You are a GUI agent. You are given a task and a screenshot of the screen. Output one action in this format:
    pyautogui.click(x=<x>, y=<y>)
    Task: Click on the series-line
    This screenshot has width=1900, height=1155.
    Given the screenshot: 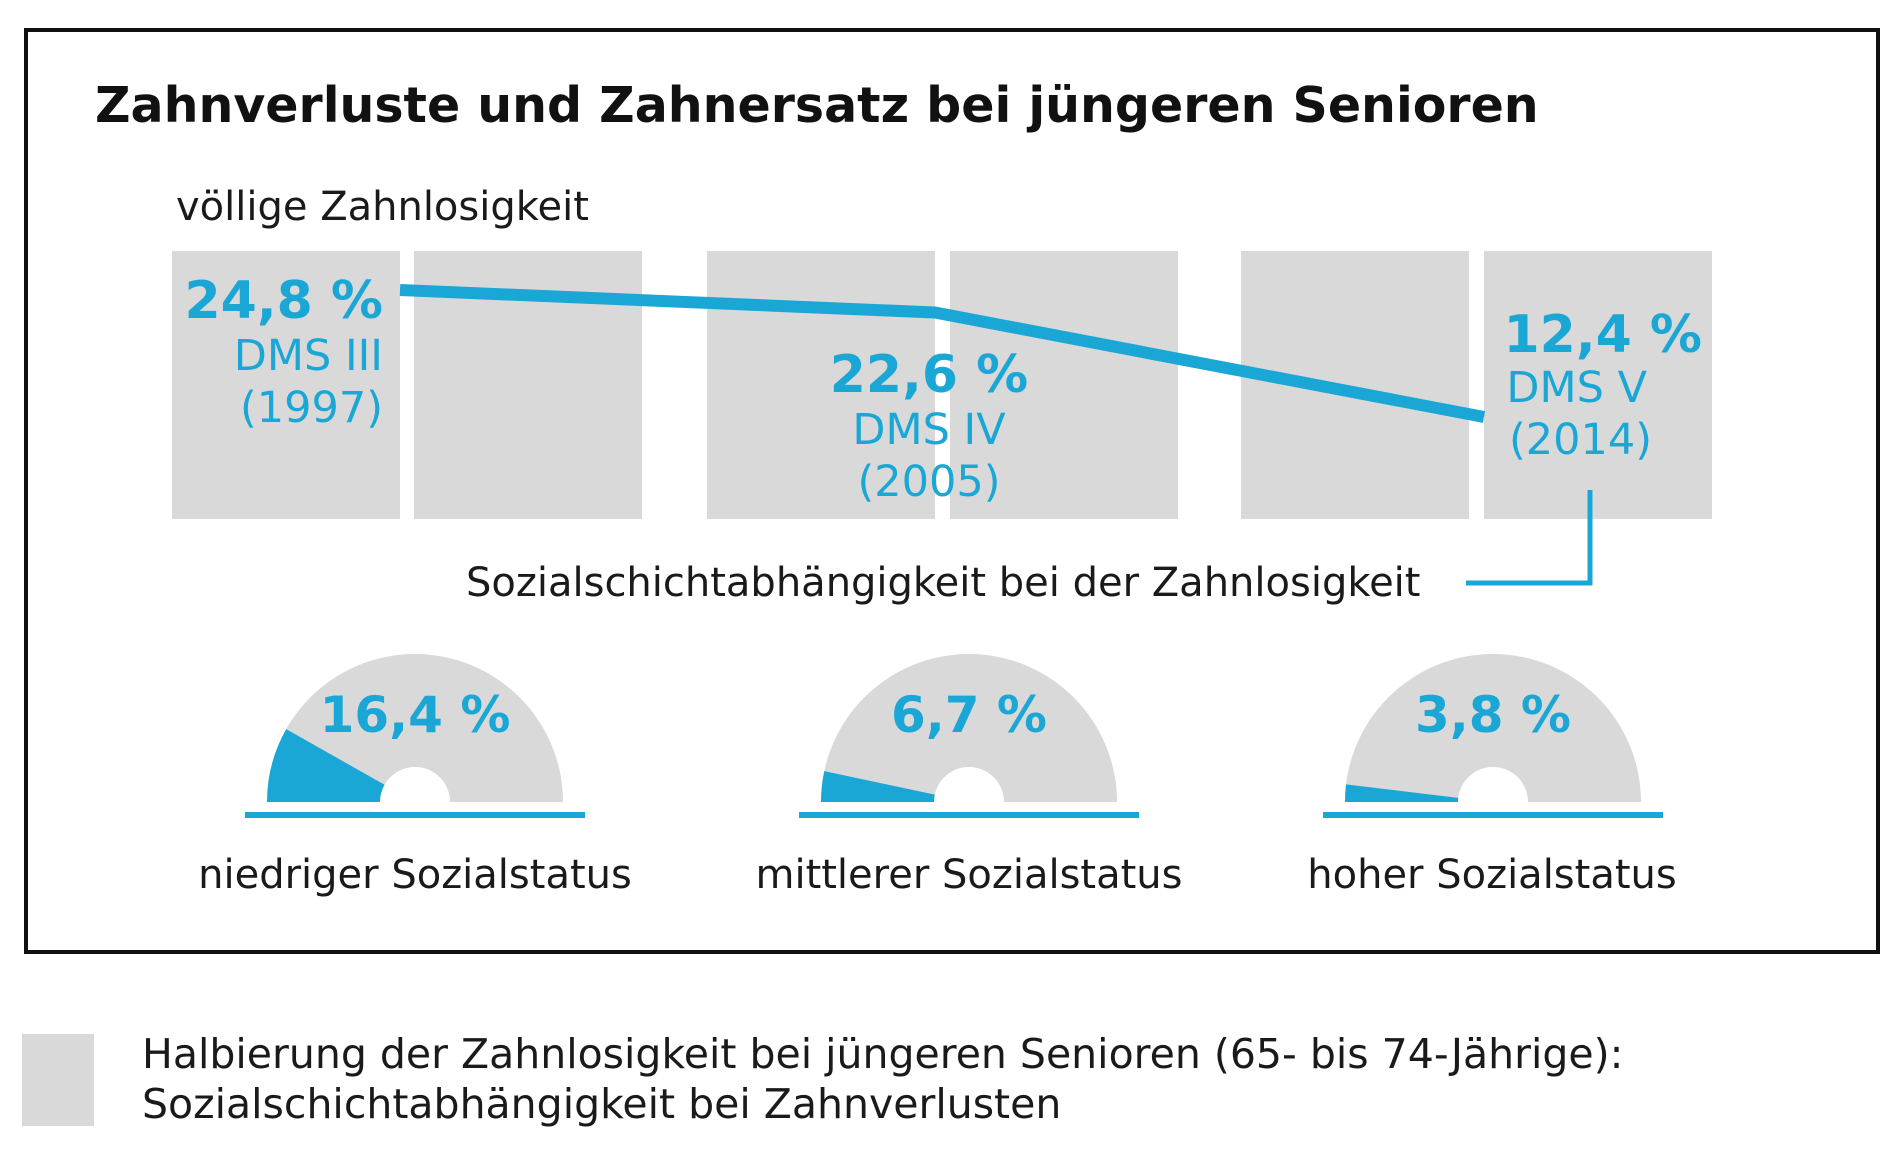 What is the action you would take?
    pyautogui.click(x=942, y=353)
    